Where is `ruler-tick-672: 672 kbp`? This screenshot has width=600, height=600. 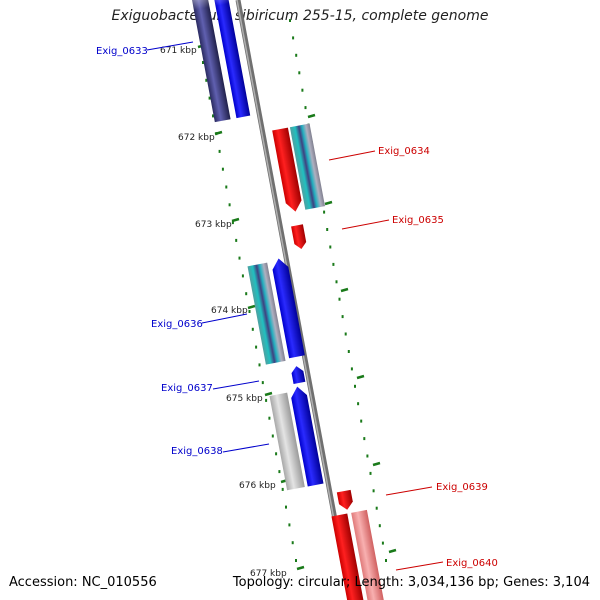
ruler-tick-672: 672 kbp is located at coordinates (200, 136).